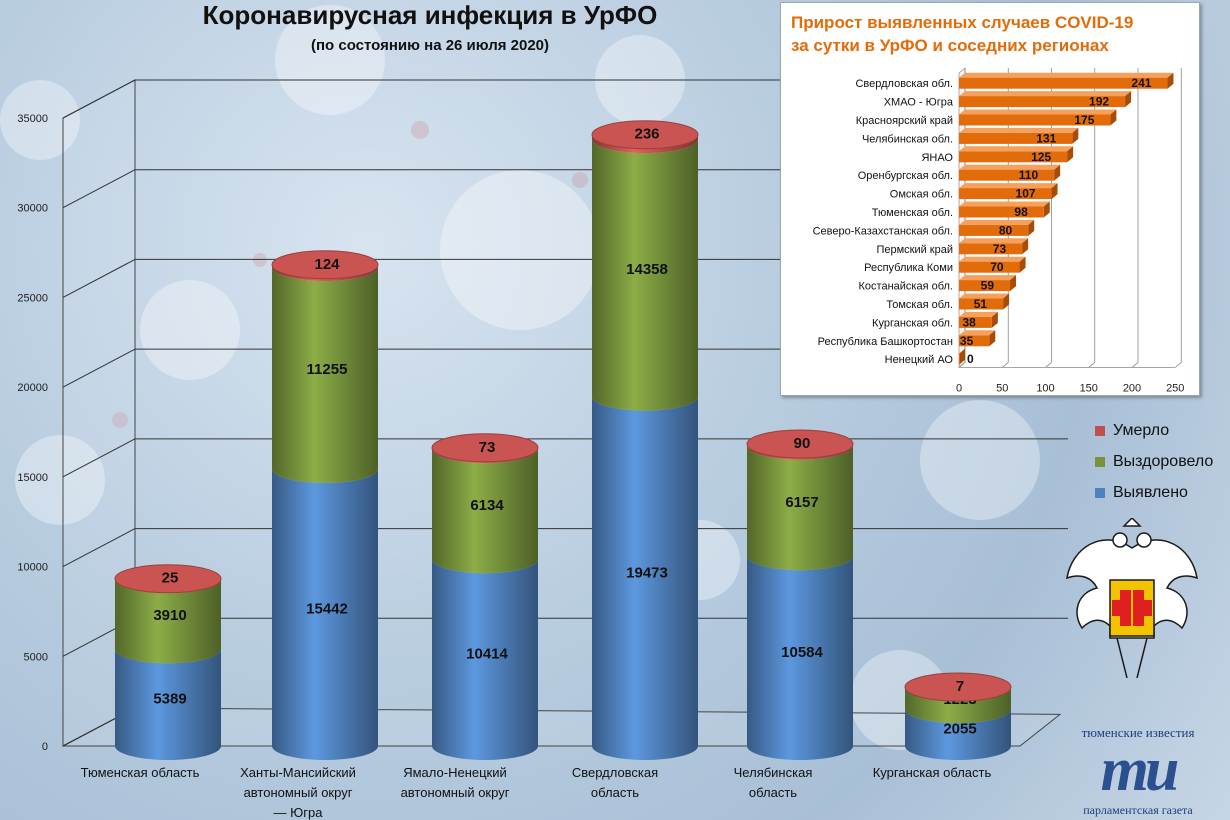 The width and height of the screenshot is (1230, 820). Describe the element at coordinates (1045, 388) in the screenshot. I see `inset-x-tick-label: 100` at that location.